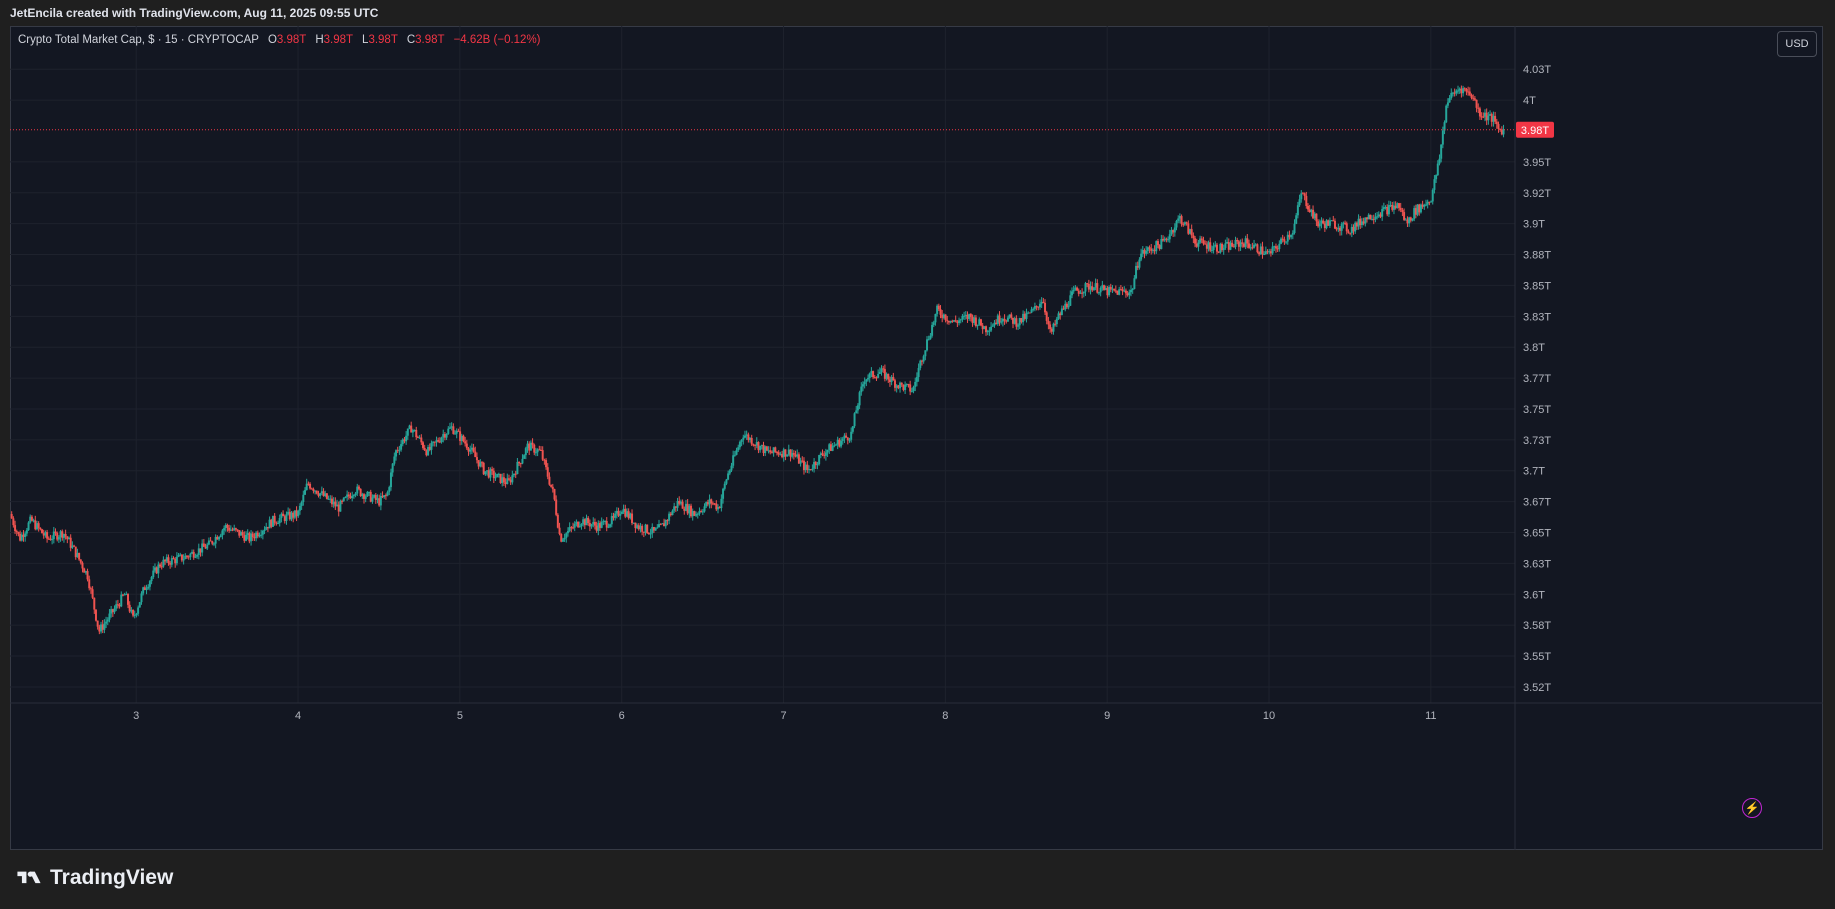 Image resolution: width=1835 pixels, height=909 pixels. What do you see at coordinates (1797, 44) in the screenshot?
I see `currency-button: USD` at bounding box center [1797, 44].